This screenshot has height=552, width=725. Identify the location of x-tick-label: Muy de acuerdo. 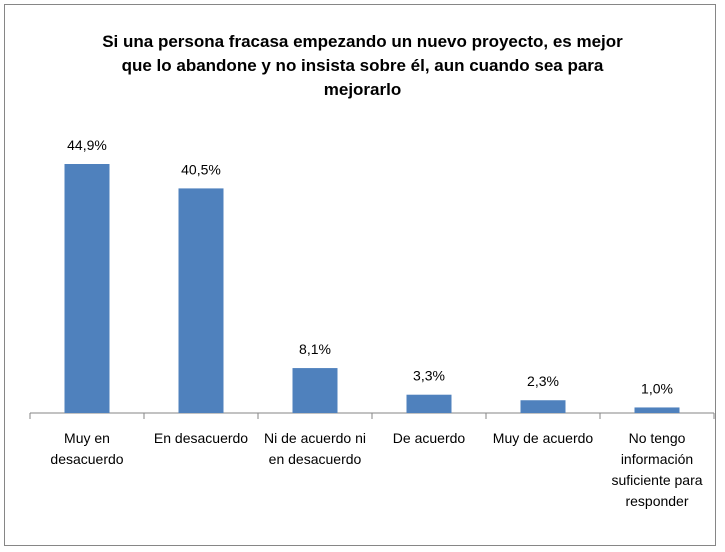
(543, 438).